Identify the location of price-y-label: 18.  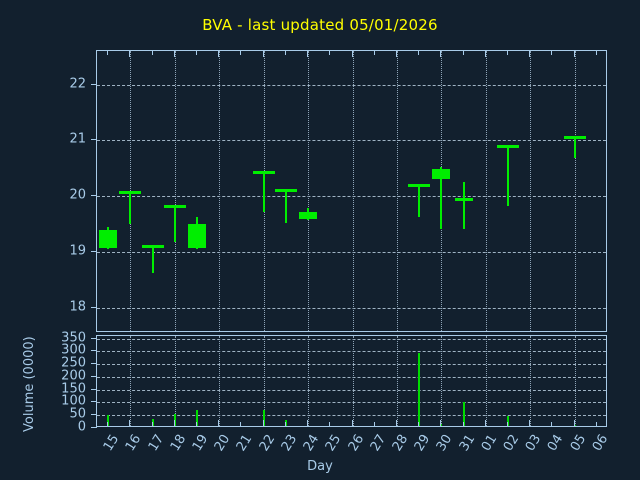
(77, 307).